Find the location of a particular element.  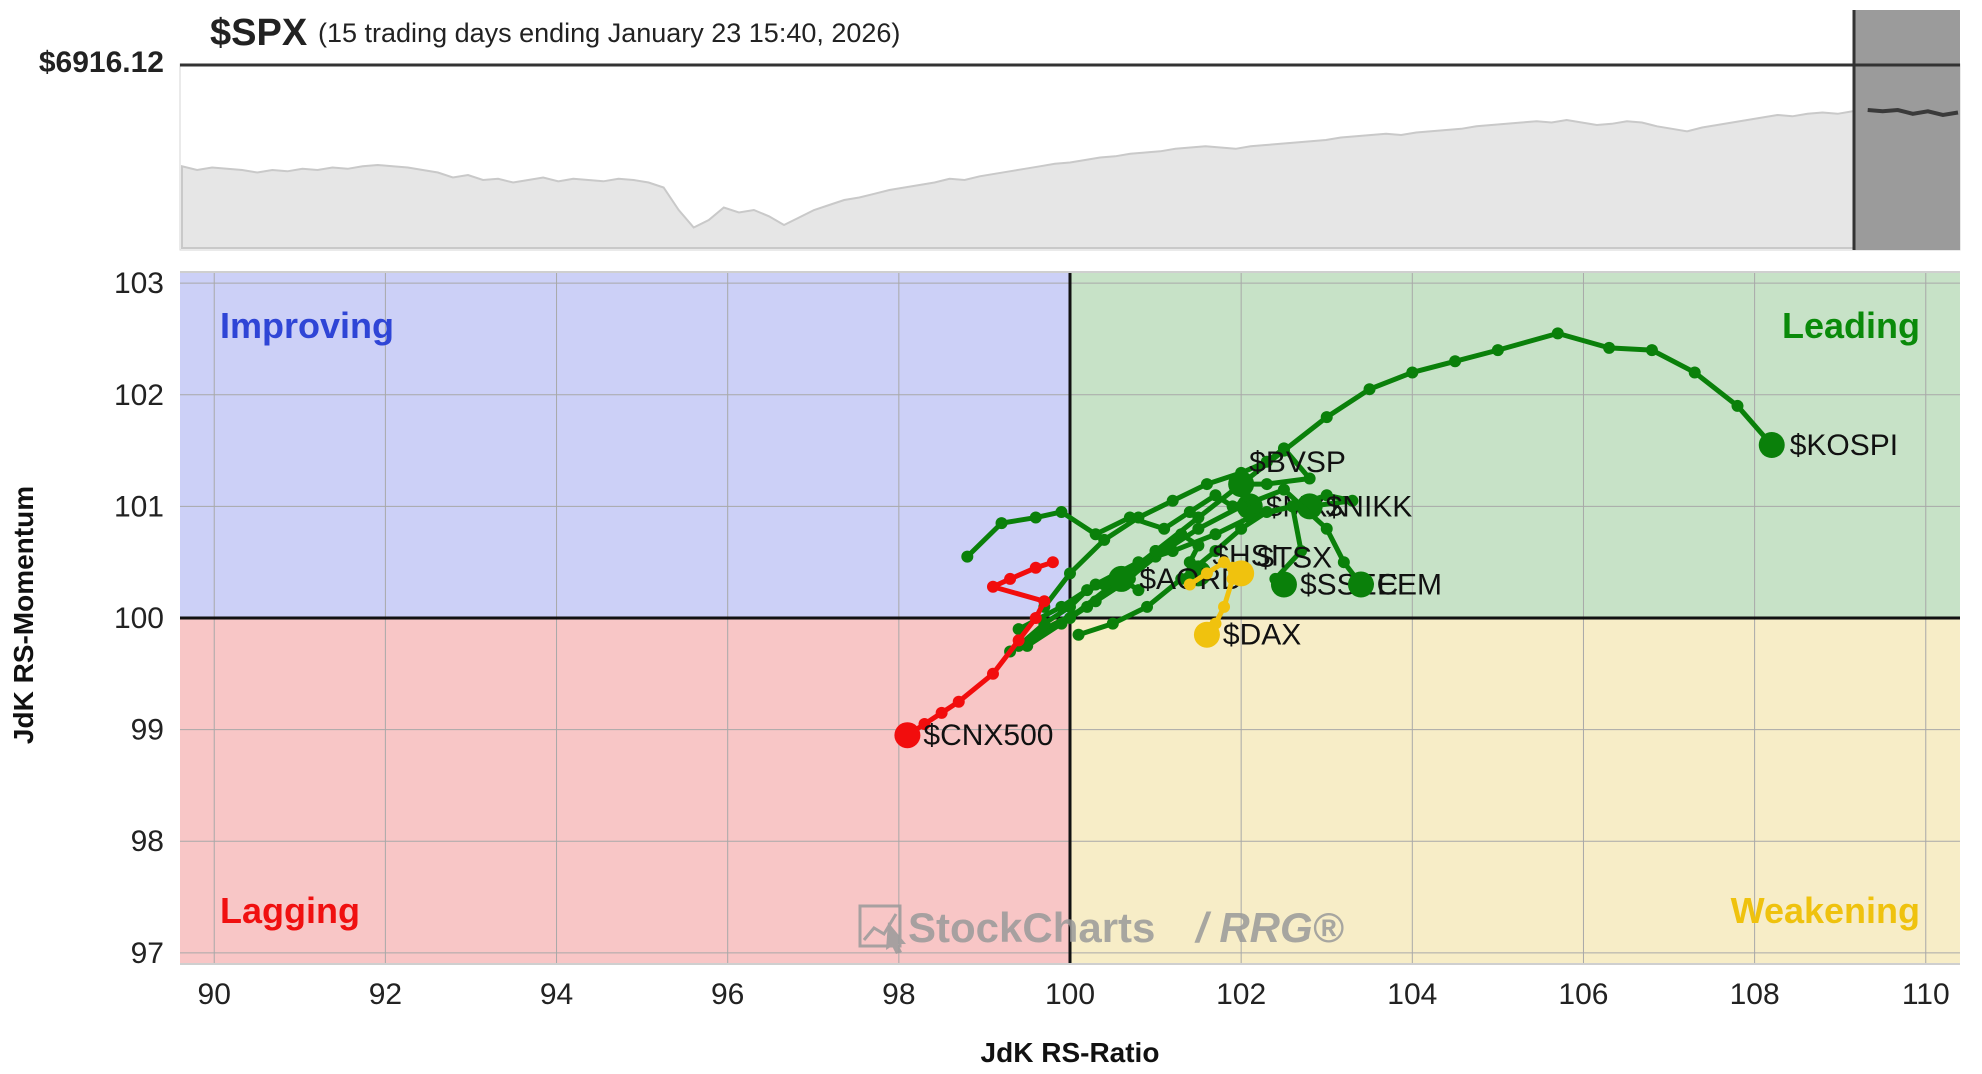

y-tick-label: 101 is located at coordinates (139, 506).